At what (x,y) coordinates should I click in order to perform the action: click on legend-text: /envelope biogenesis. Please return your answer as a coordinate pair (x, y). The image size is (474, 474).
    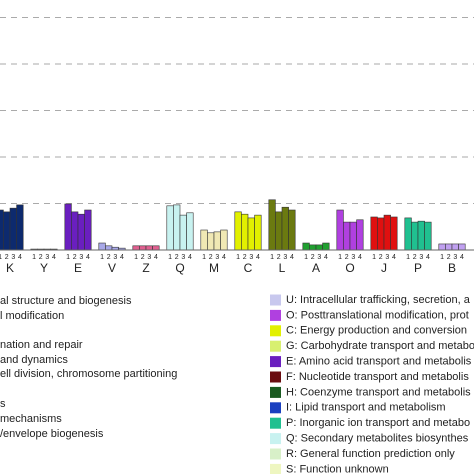
    Looking at the image, I should click on (52, 434).